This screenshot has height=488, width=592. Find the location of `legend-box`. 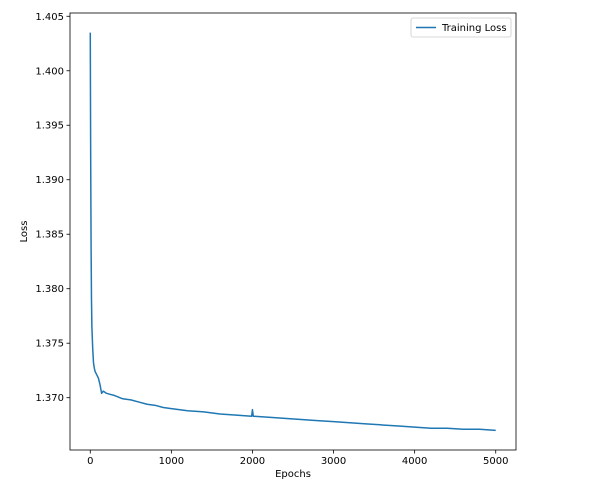

legend-box is located at coordinates (461, 27).